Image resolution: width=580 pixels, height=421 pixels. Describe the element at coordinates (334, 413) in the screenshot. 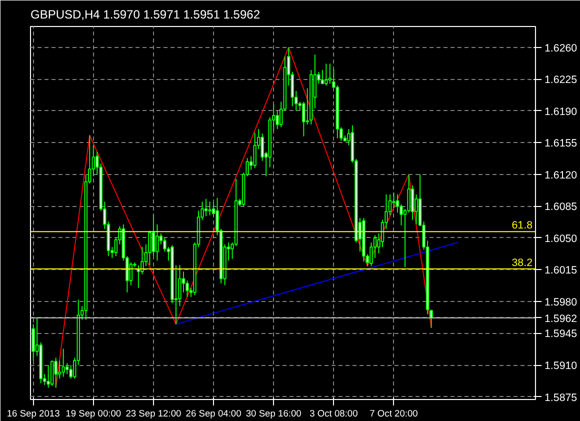

I see `x-tick-label: 3 Oct 08:00` at that location.